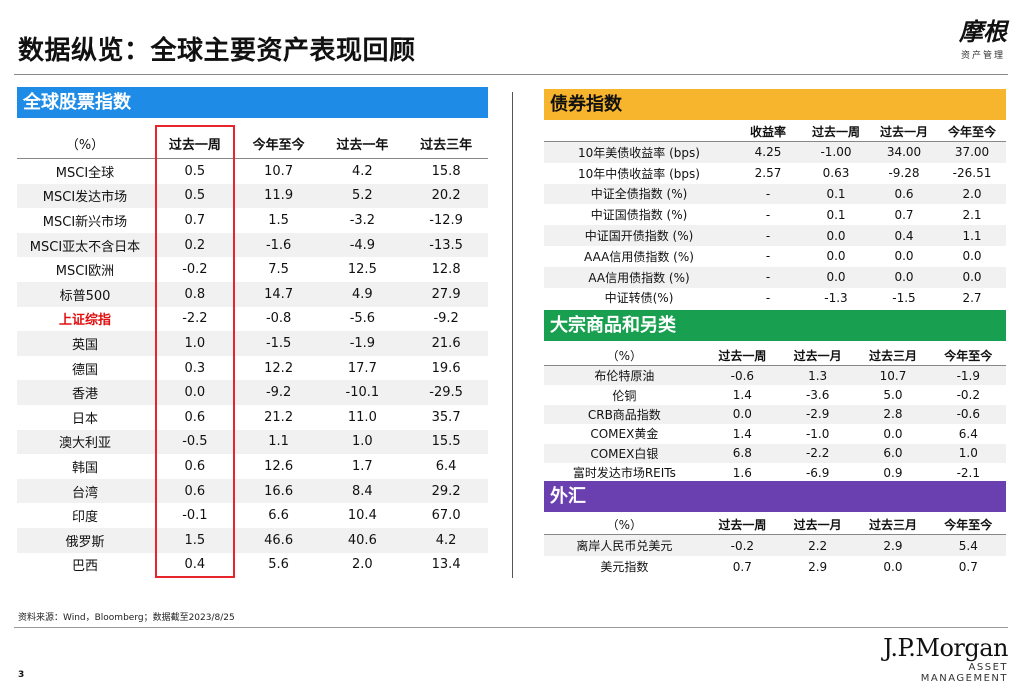 Image resolution: width=1028 pixels, height=693 pixels. What do you see at coordinates (446, 143) in the screenshot?
I see `equity-col-header: 过去三年` at bounding box center [446, 143].